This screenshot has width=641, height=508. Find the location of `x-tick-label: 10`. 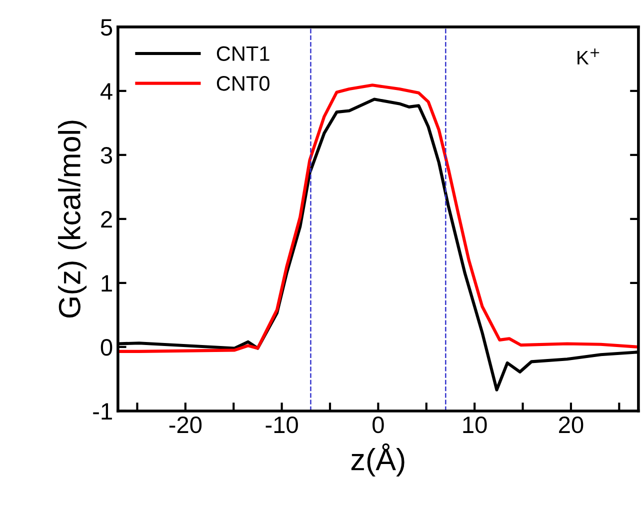

x-tick-label: 10 is located at coordinates (475, 425).